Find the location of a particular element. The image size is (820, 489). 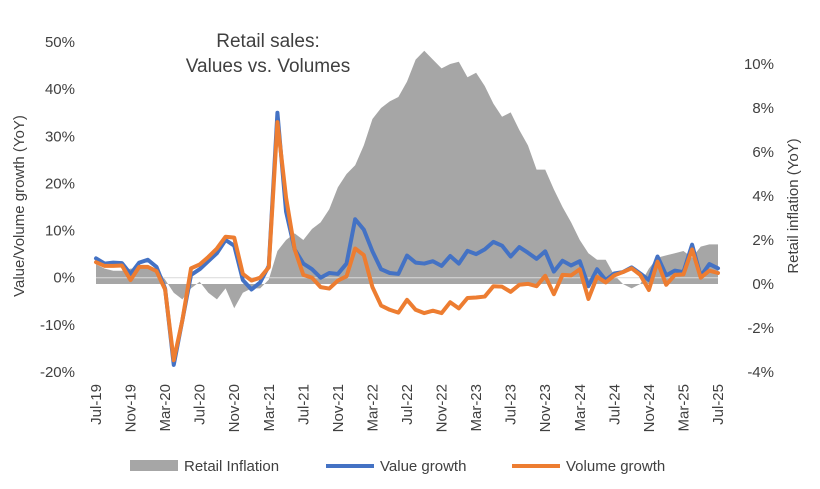

x-tick-label: Nov-19 is located at coordinates (131, 408).